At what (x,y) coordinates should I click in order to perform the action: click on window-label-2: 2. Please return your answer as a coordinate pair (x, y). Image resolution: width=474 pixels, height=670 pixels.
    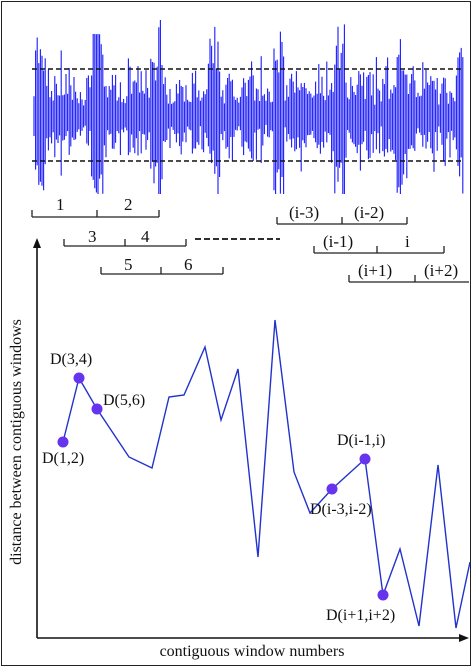
    Looking at the image, I should click on (128, 204).